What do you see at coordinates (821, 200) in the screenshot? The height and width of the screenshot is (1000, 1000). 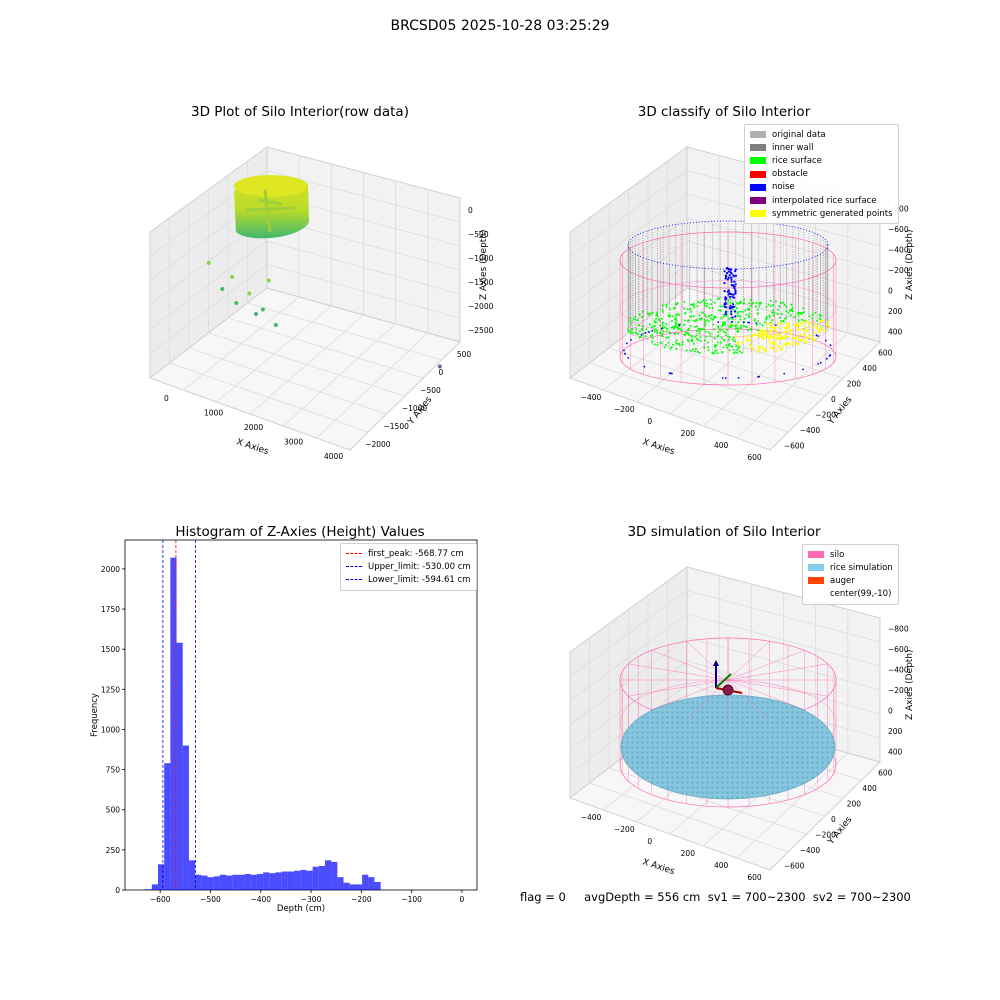 I see `legend-item: interpolated rice surface` at bounding box center [821, 200].